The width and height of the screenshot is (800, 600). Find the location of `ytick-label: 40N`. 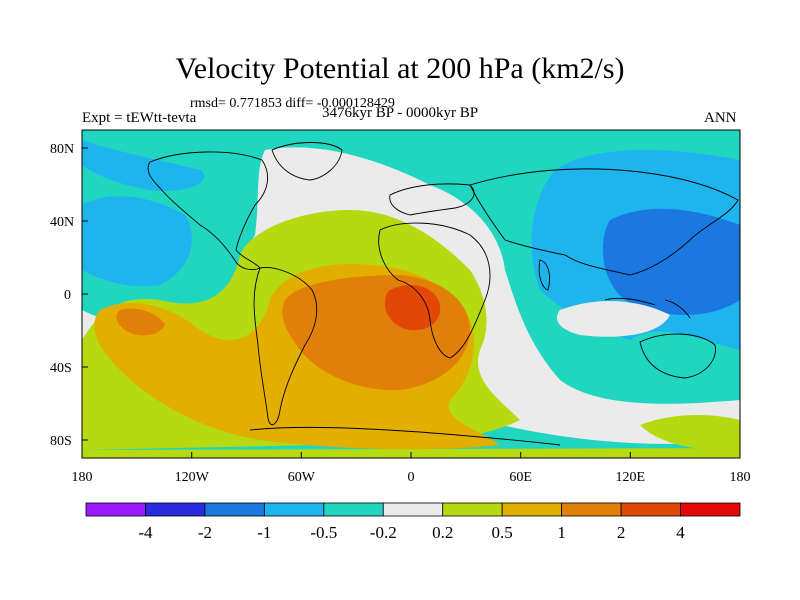

ytick-label: 40N is located at coordinates (62, 222).